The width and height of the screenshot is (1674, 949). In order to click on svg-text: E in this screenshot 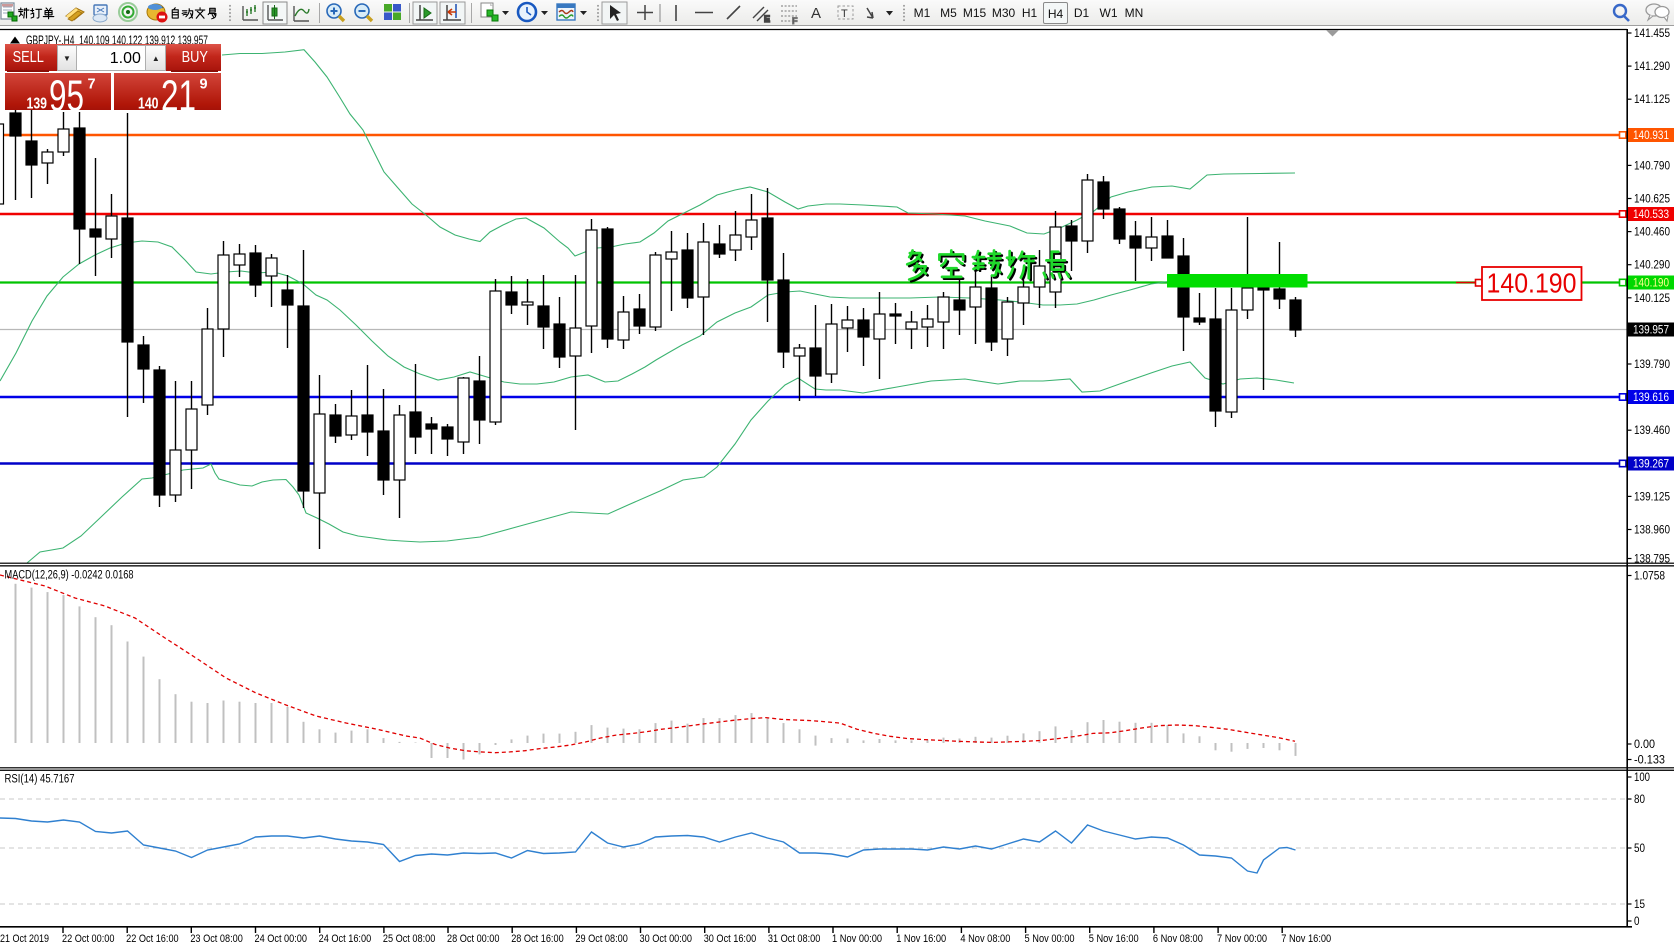, I will do `click(767, 19)`.